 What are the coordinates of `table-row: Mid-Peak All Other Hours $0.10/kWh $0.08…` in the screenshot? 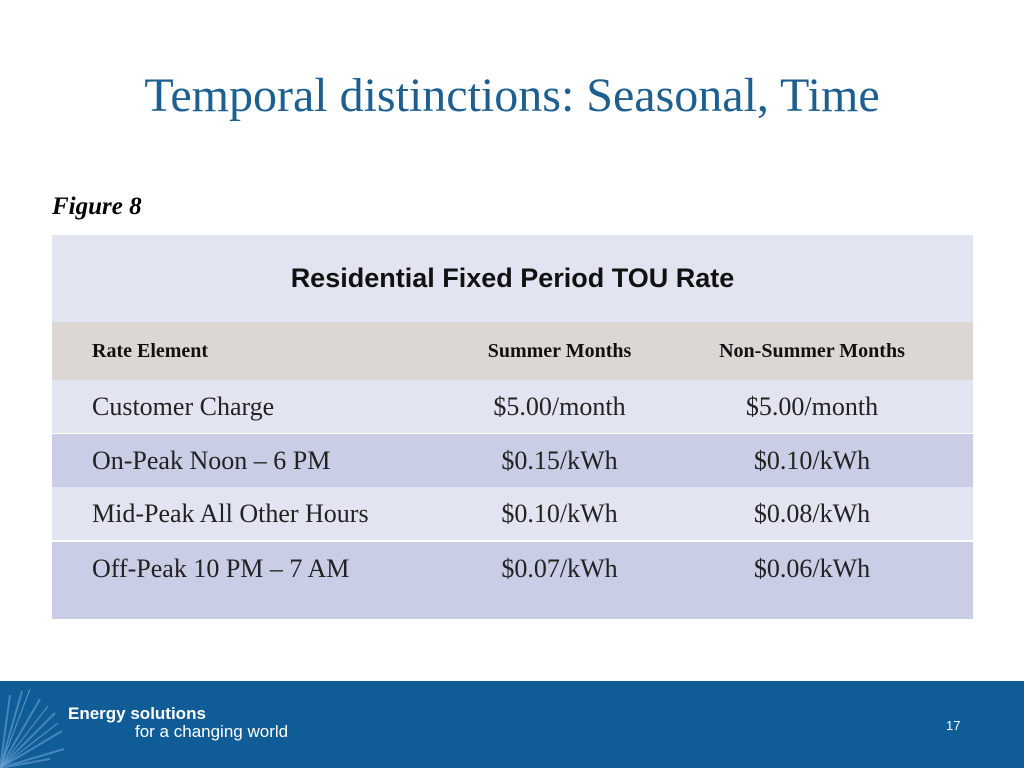 It's located at (512, 513).